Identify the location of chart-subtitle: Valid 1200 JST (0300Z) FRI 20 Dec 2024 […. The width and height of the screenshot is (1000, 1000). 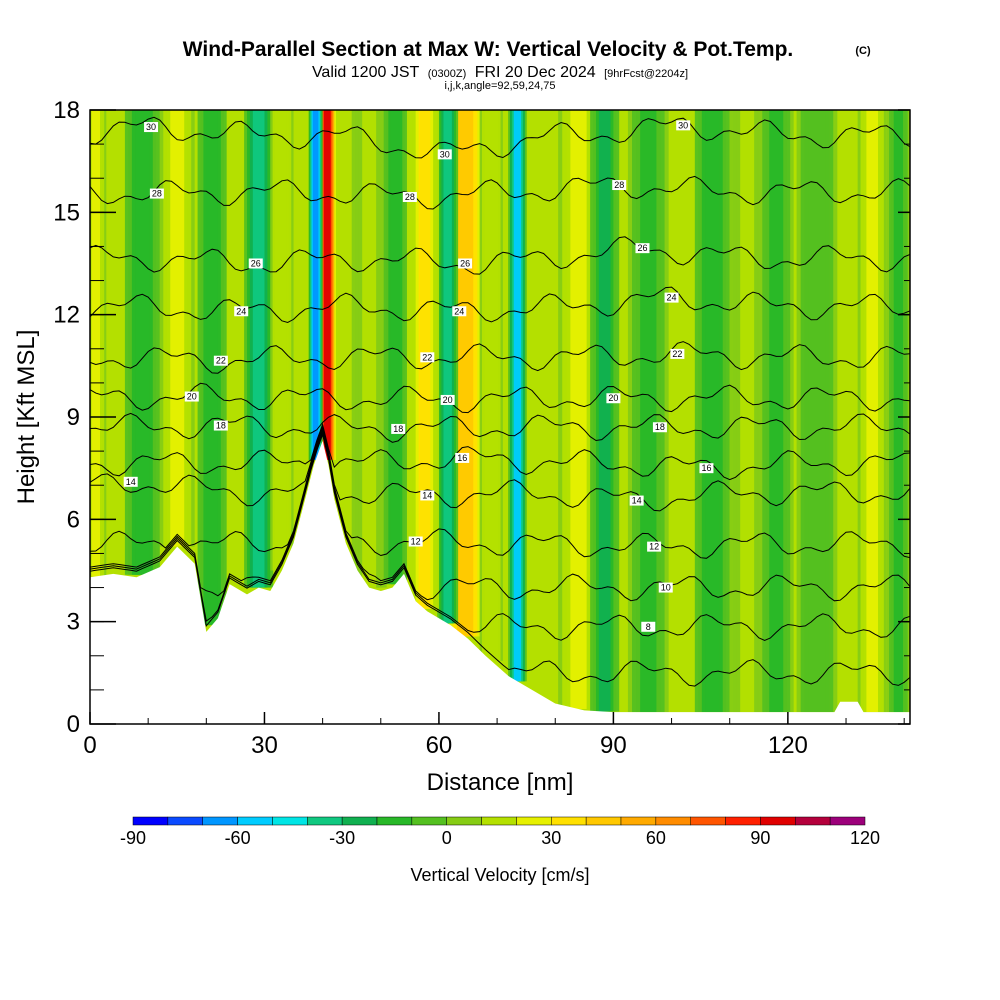
(500, 72).